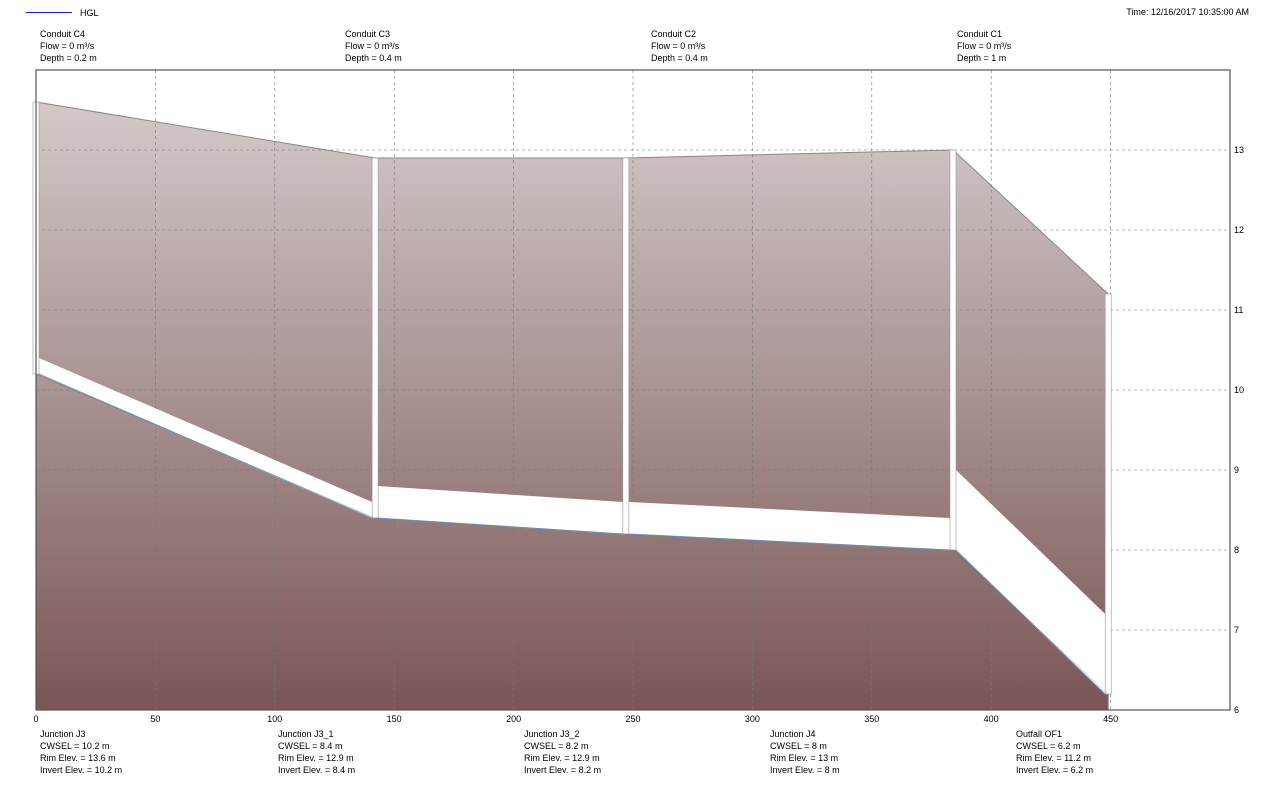 The width and height of the screenshot is (1280, 800). I want to click on x-tick-label: 100, so click(274, 719).